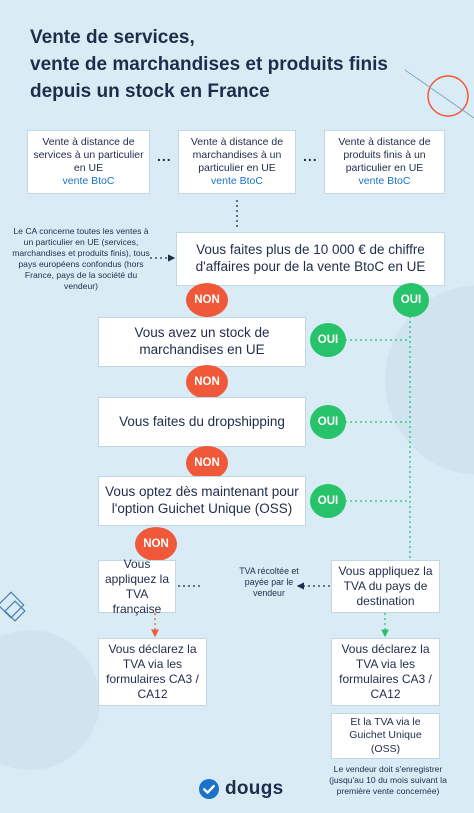 The width and height of the screenshot is (474, 813). What do you see at coordinates (150, 91) in the screenshot?
I see `title-line-3: depuis un stock en France` at bounding box center [150, 91].